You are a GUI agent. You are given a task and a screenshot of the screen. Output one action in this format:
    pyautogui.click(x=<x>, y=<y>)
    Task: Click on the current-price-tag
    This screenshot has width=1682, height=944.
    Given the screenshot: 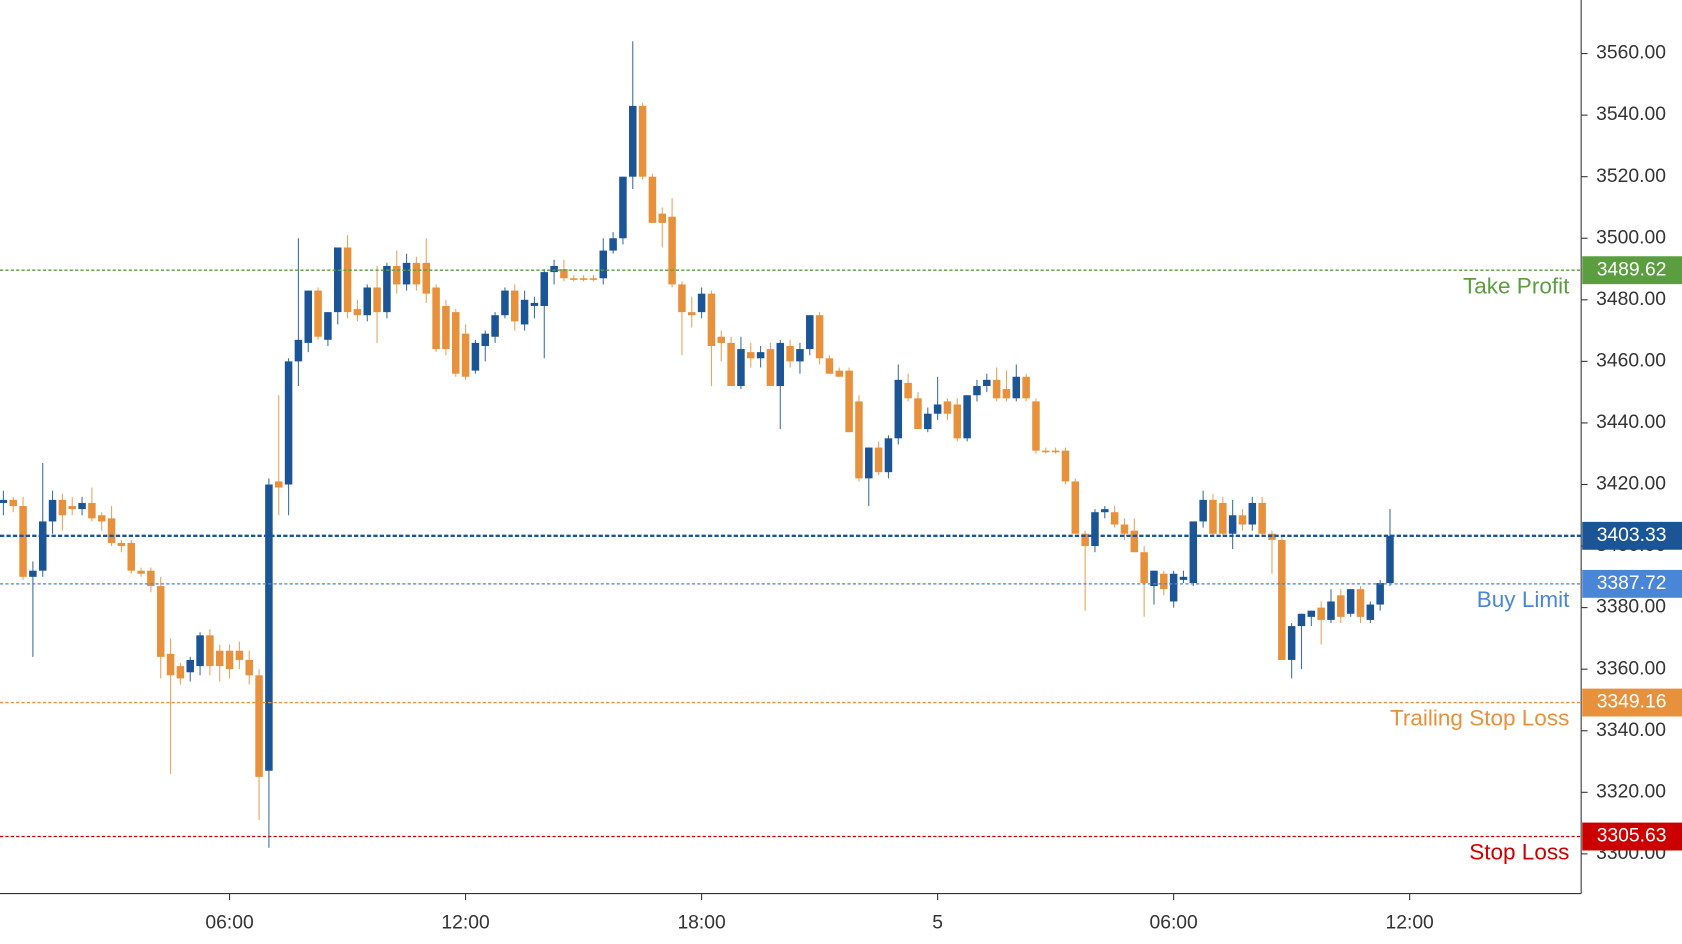 What is the action you would take?
    pyautogui.click(x=1632, y=535)
    